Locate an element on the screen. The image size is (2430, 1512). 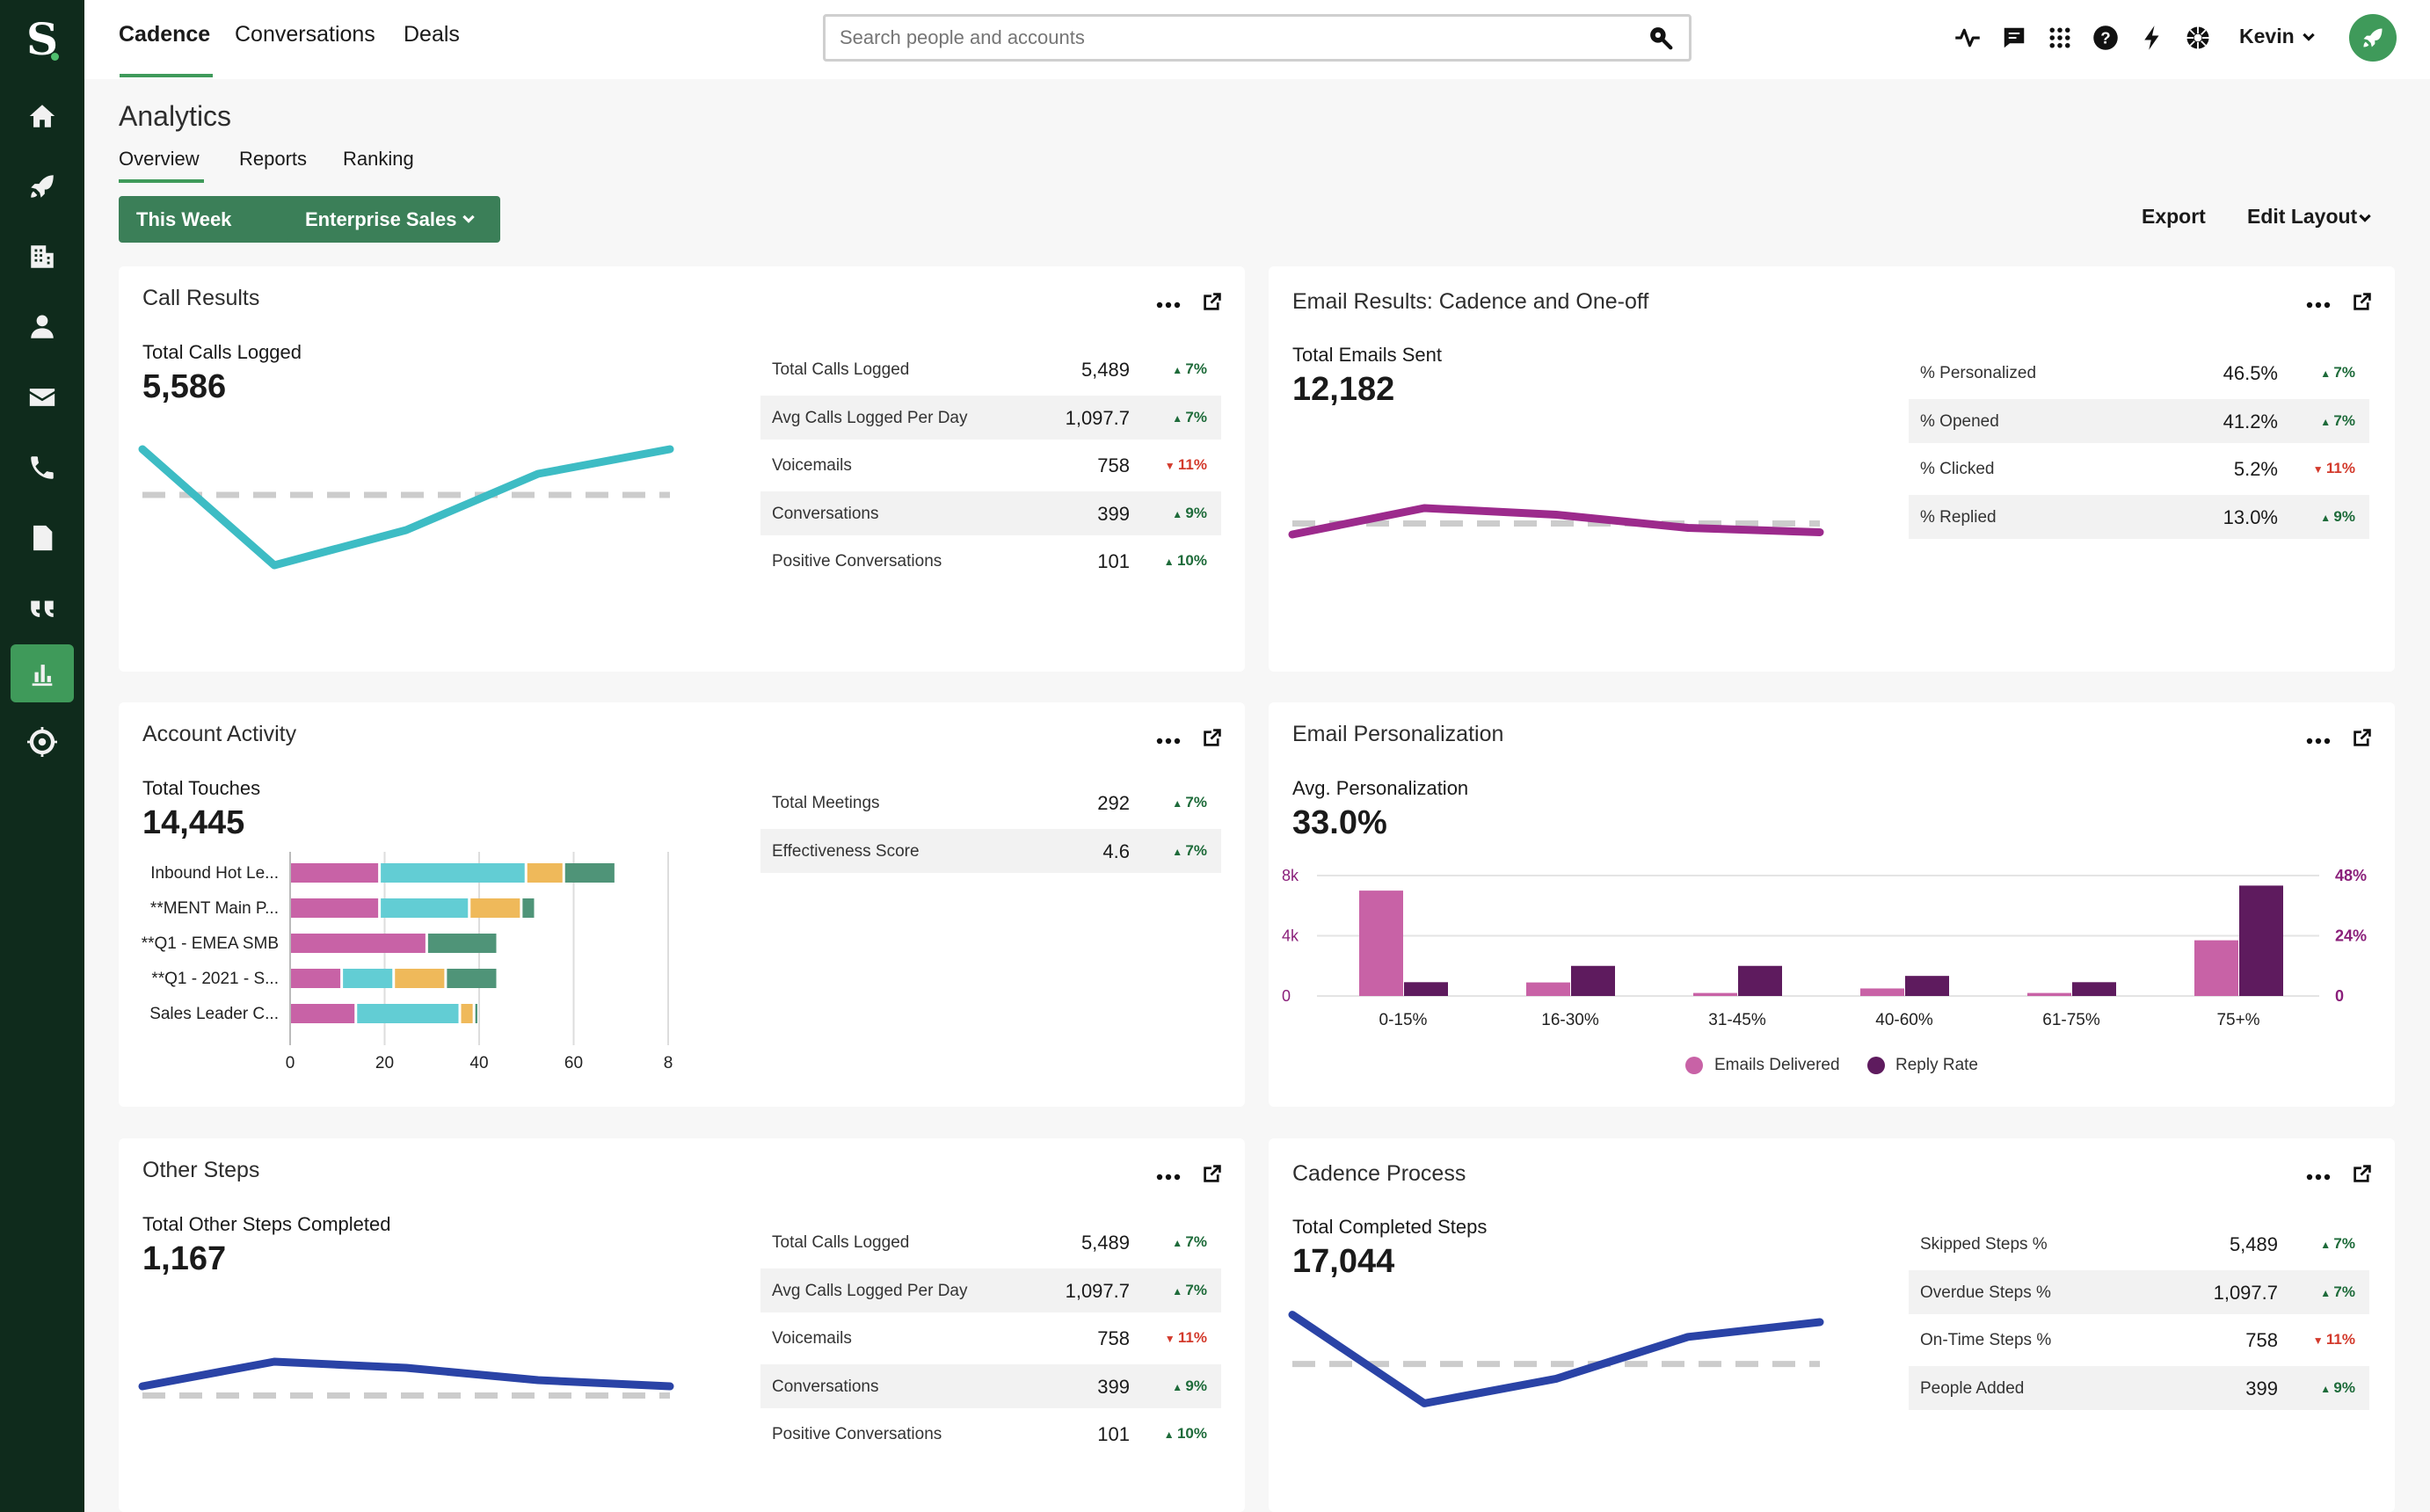
edit-layout-button: Edit Layout is located at coordinates (2302, 217).